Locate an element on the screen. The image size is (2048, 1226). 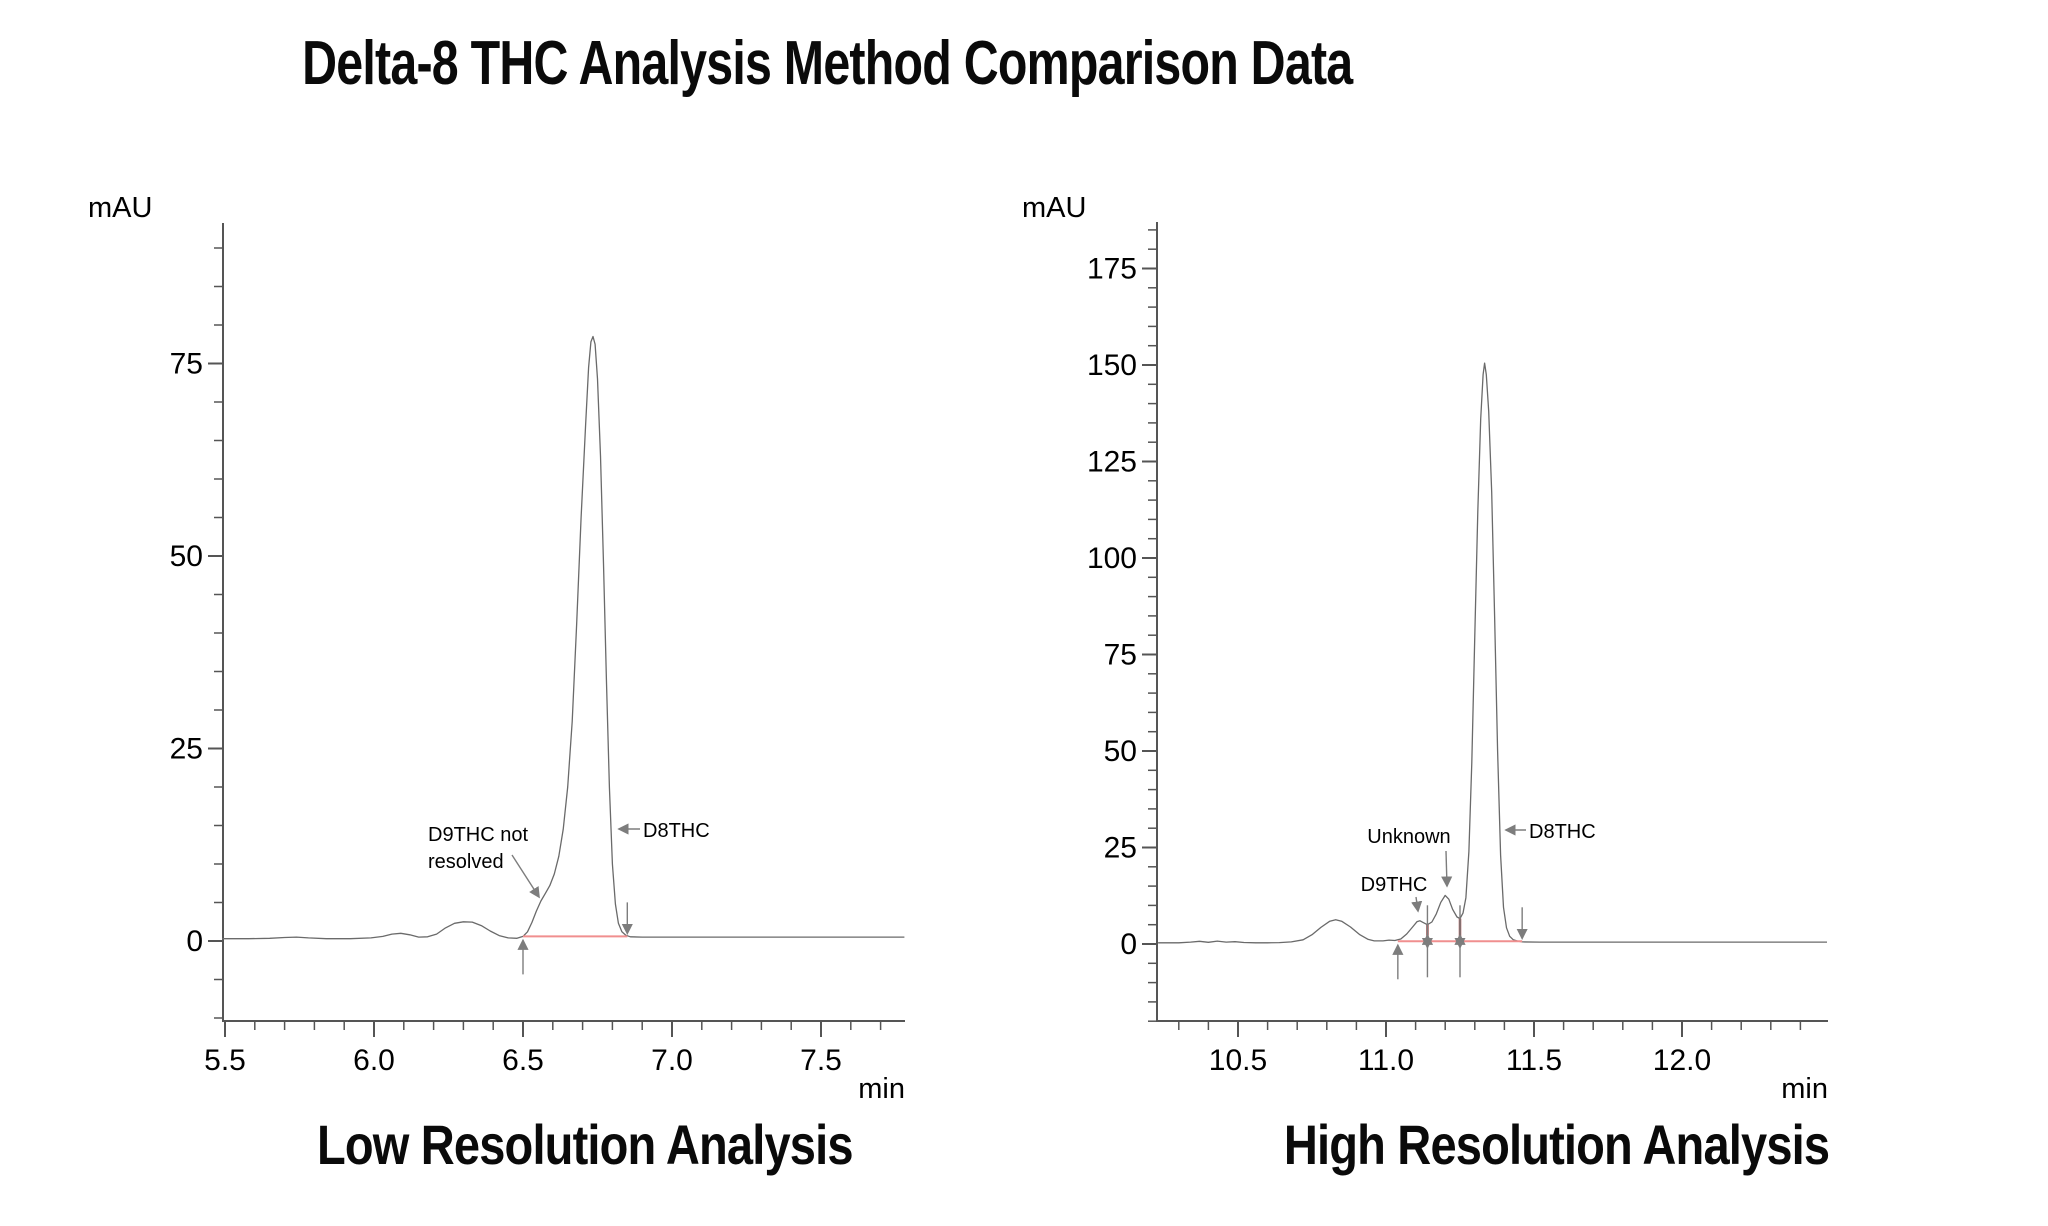
x-tick-label: 10.5 is located at coordinates (1238, 1060).